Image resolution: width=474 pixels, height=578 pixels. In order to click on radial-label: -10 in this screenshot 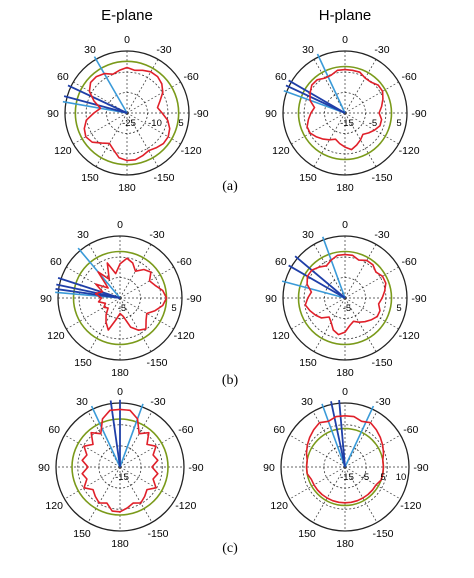, I will do `click(155, 123)`.